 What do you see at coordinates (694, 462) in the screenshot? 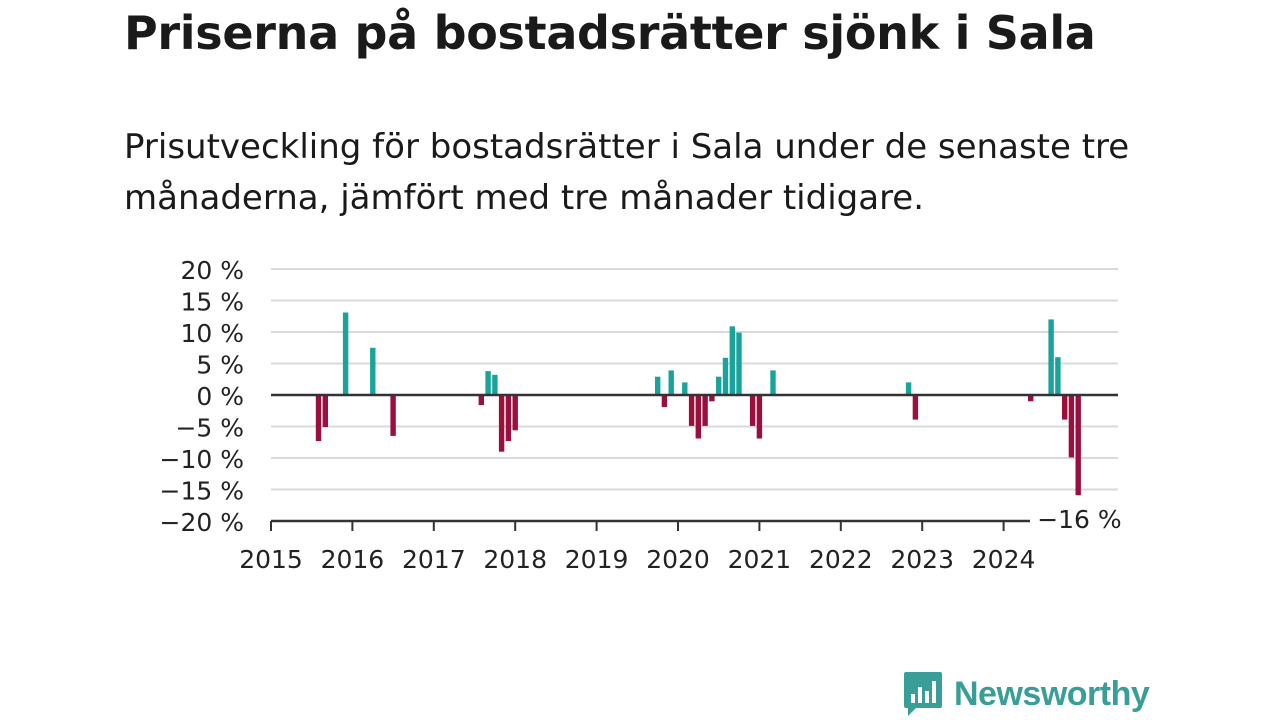
I see `axis-layer` at bounding box center [694, 462].